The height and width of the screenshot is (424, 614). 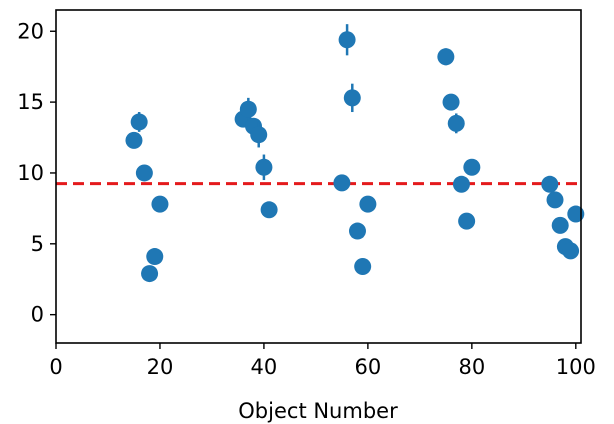 What do you see at coordinates (30, 173) in the screenshot?
I see `y-tick-label: 10` at bounding box center [30, 173].